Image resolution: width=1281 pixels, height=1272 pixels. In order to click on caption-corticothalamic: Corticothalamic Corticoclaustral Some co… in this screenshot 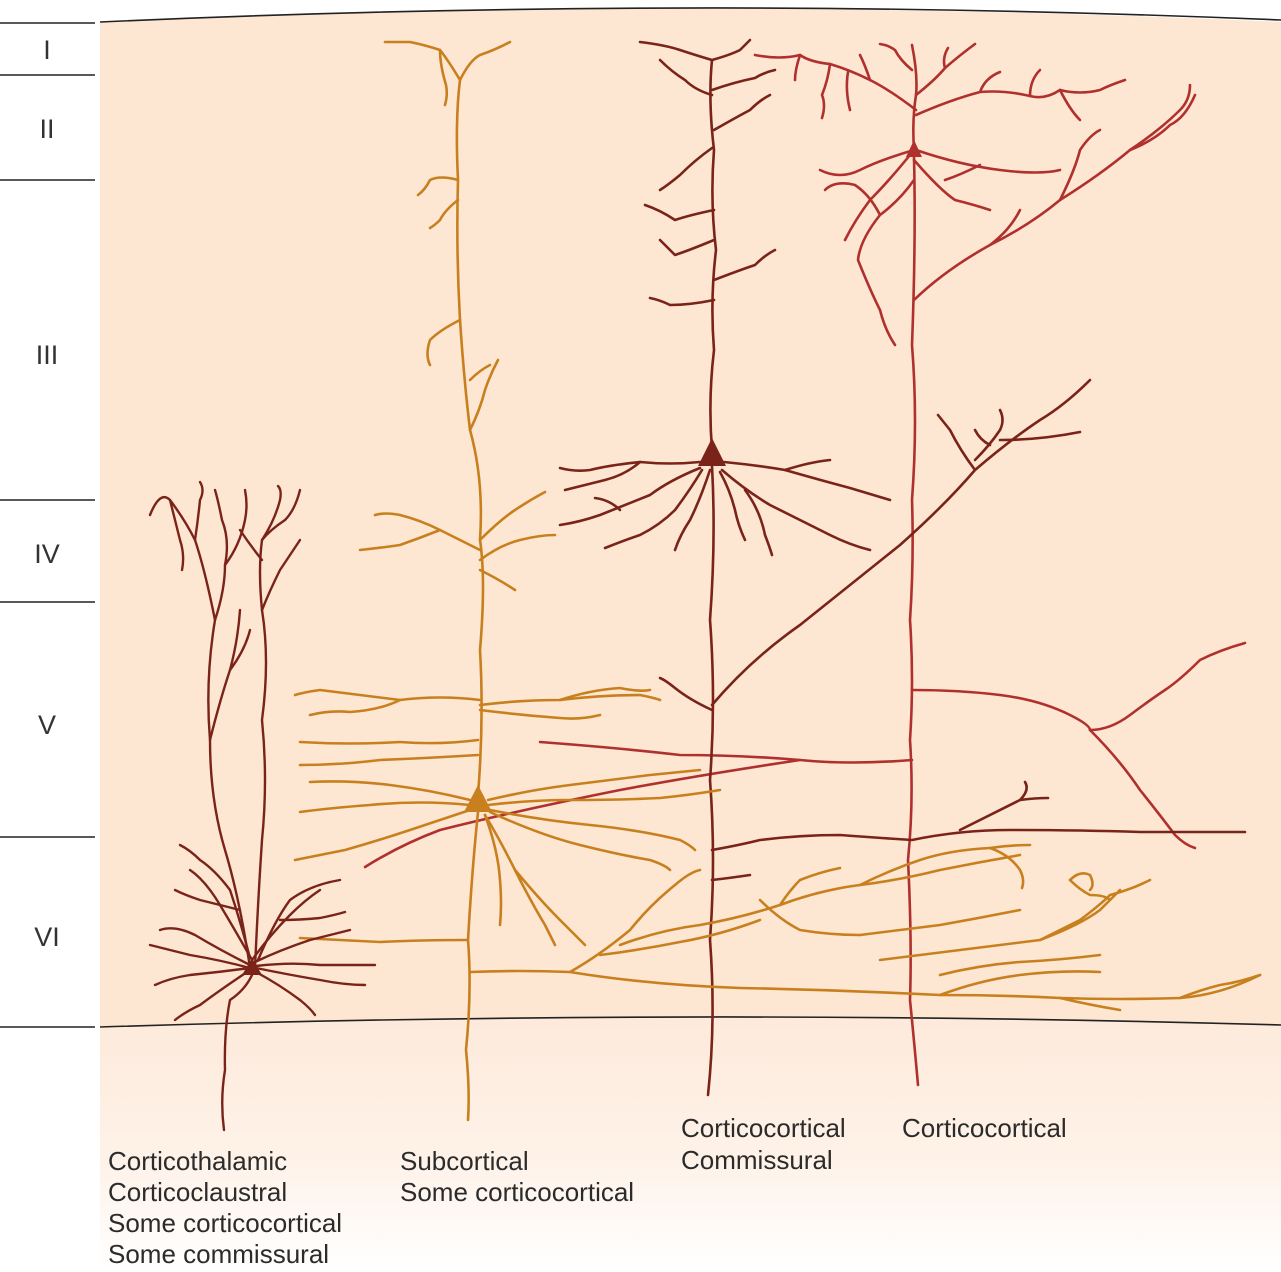, I will do `click(225, 1207)`.